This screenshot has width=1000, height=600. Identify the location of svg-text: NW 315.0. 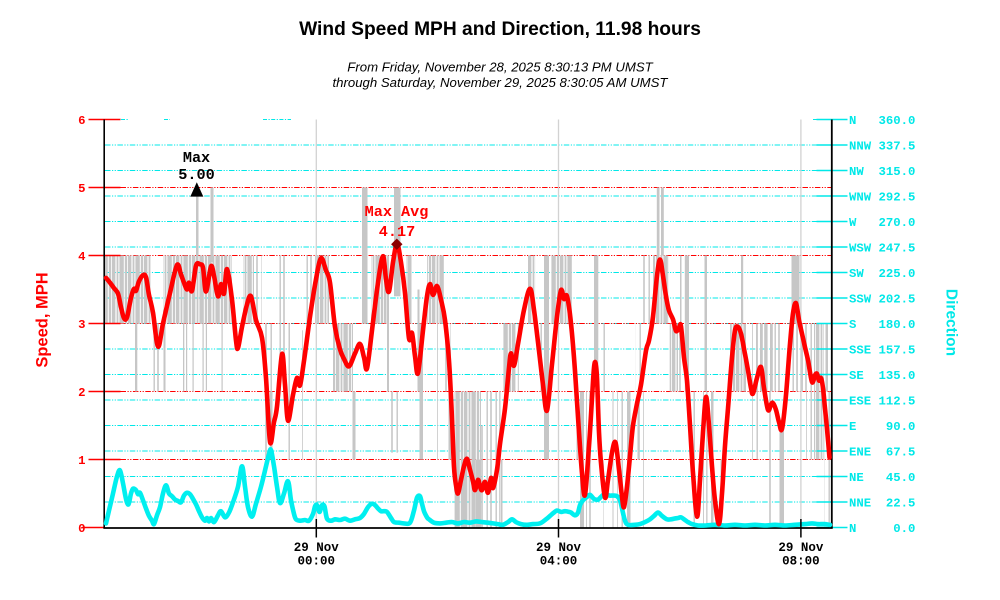
(882, 172).